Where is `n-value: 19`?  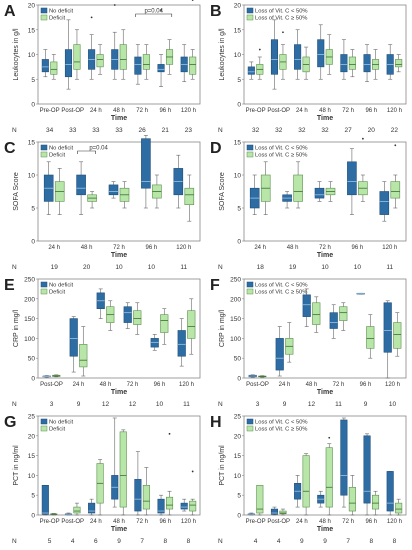 n-value: 19 is located at coordinates (293, 267).